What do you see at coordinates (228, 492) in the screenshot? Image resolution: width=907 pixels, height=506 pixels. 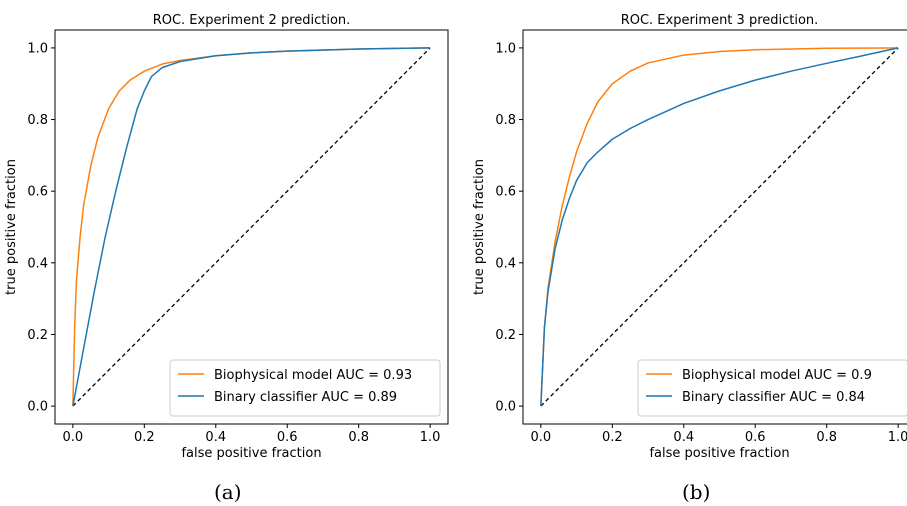 I see `caption-a: (a)` at bounding box center [228, 492].